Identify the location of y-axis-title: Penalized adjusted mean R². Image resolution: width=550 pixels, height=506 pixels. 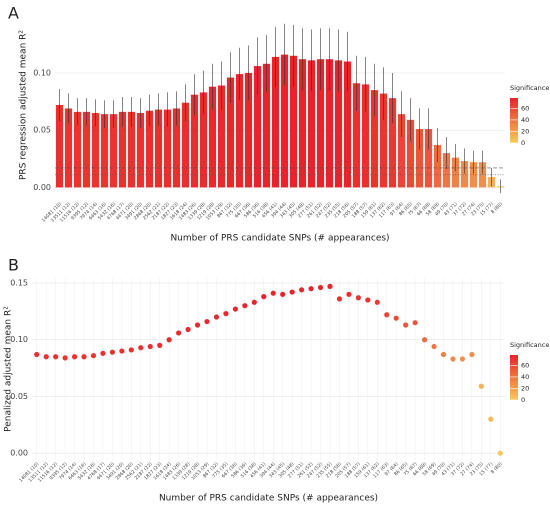
(9, 369).